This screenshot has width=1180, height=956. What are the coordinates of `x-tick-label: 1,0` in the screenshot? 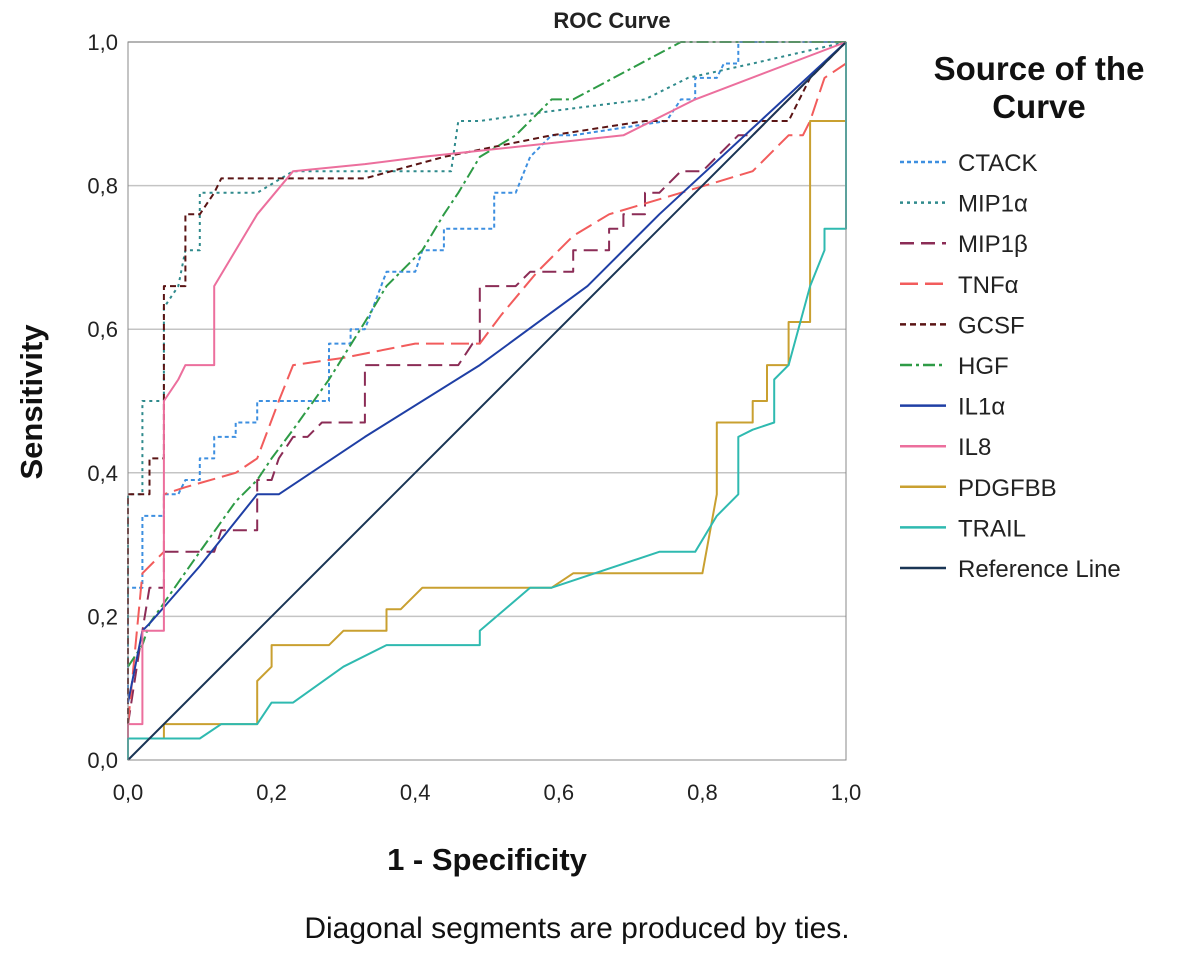 It's located at (846, 792).